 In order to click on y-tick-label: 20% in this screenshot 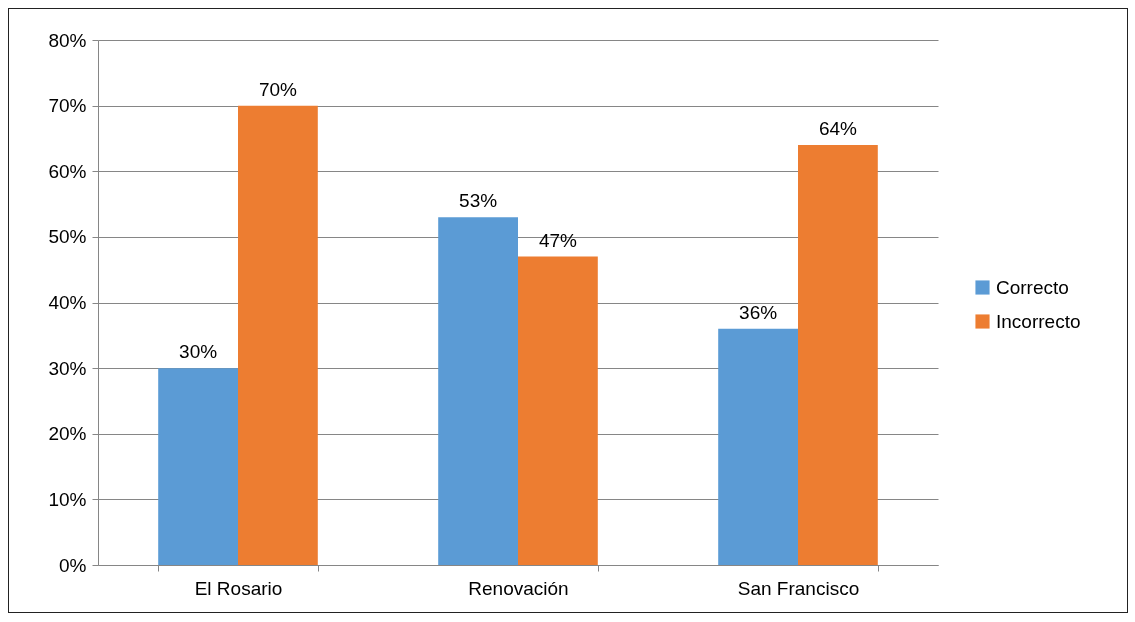, I will do `click(67, 434)`.